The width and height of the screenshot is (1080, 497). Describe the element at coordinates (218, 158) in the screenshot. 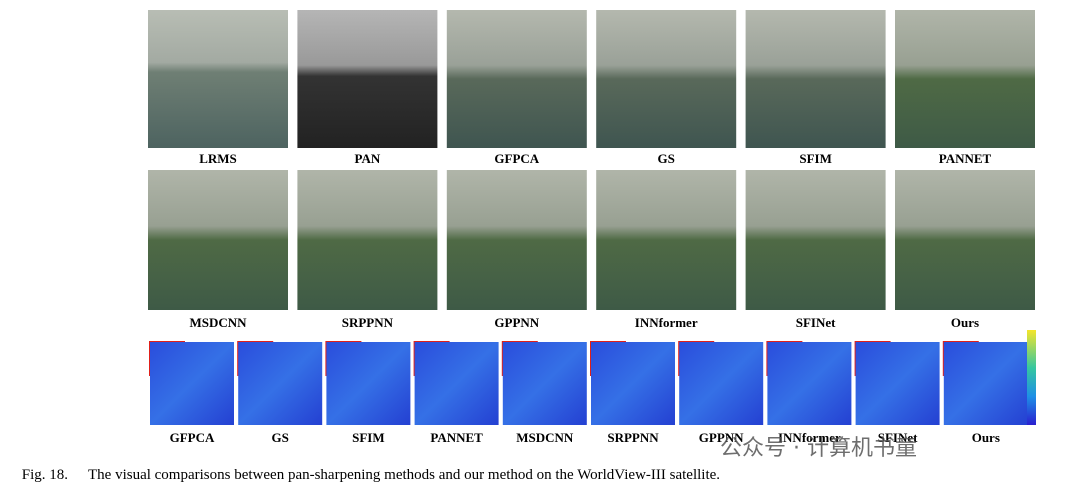

I see `method-label: LRMS` at that location.